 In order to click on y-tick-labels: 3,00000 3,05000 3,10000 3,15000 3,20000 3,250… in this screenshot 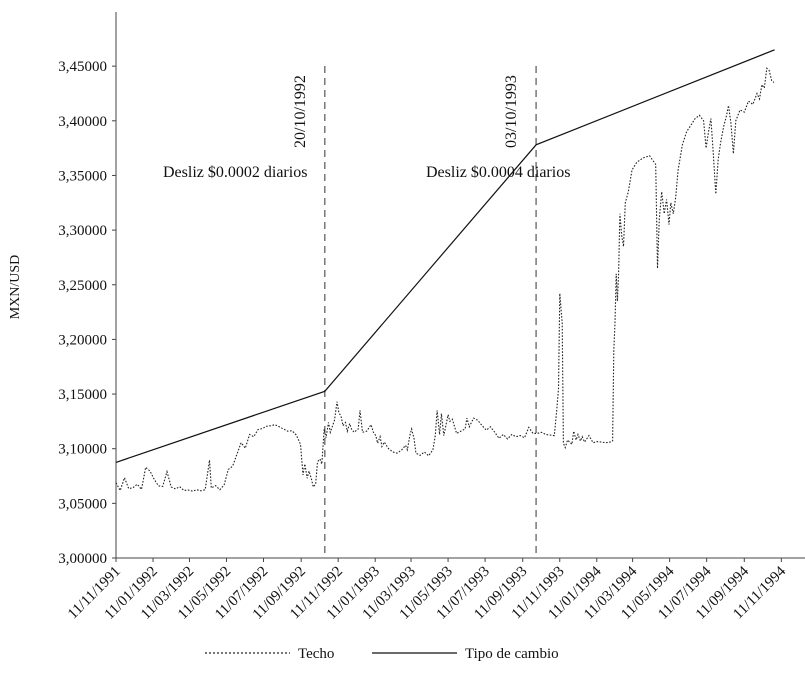, I will do `click(87, 313)`.